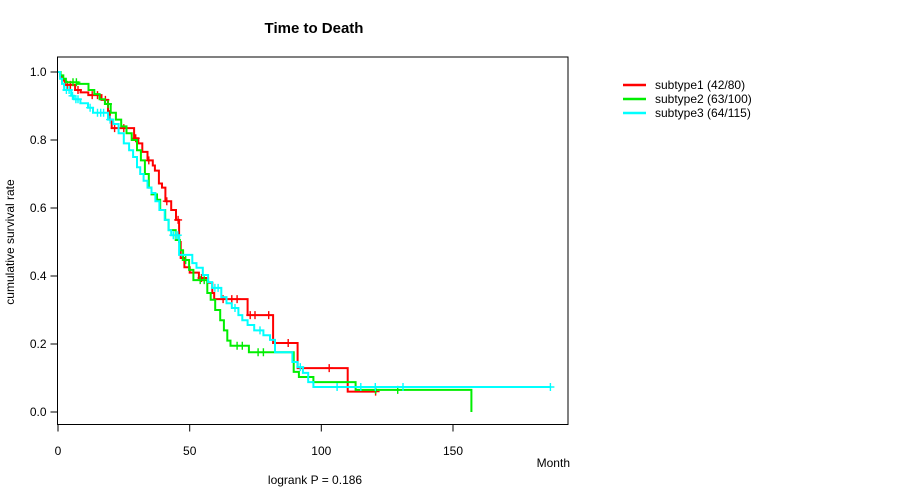  I want to click on x-tick-label: 50, so click(190, 451).